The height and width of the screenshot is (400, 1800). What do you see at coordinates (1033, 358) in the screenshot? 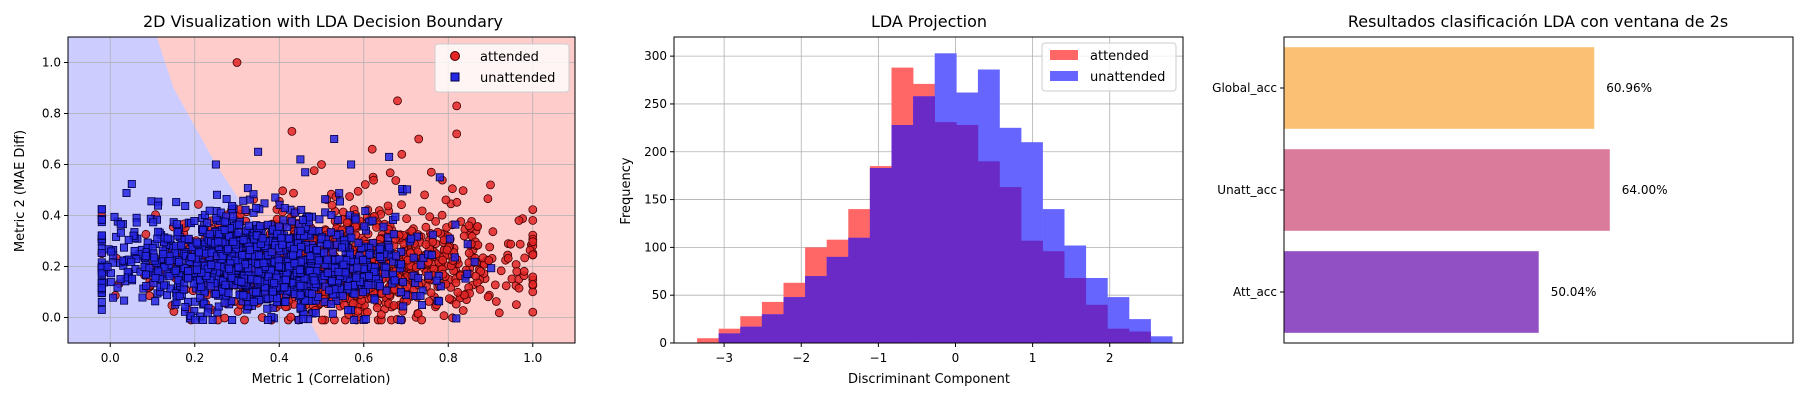
I see `xtick-label: 1` at bounding box center [1033, 358].